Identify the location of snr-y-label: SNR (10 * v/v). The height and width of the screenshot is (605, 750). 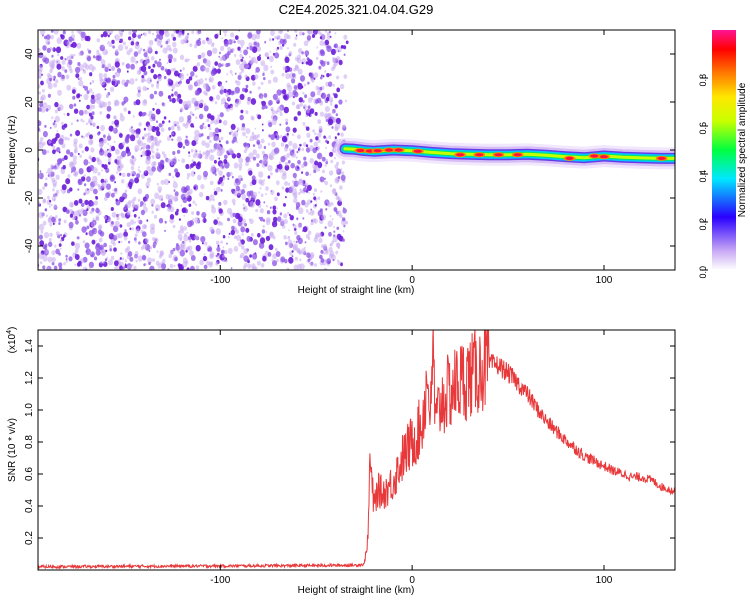
(12, 450).